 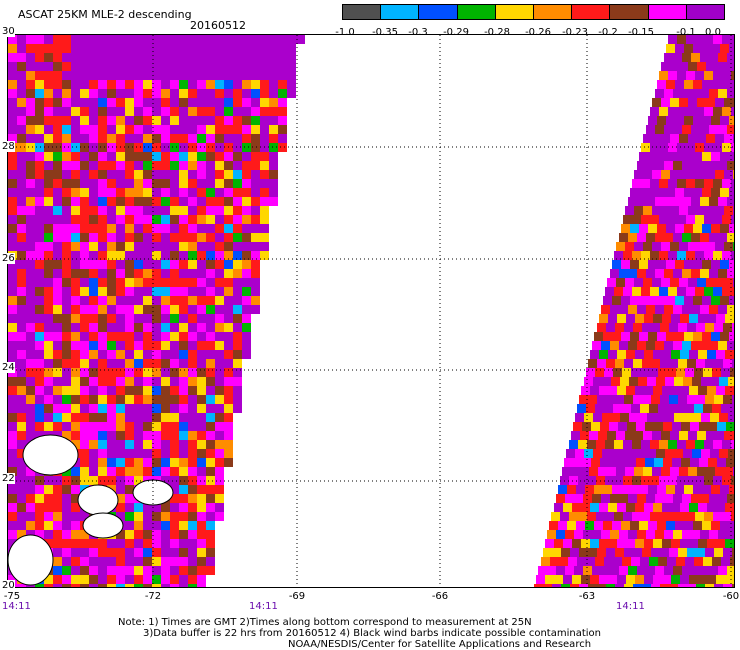 What do you see at coordinates (98, 500) in the screenshot?
I see `land-mass` at bounding box center [98, 500].